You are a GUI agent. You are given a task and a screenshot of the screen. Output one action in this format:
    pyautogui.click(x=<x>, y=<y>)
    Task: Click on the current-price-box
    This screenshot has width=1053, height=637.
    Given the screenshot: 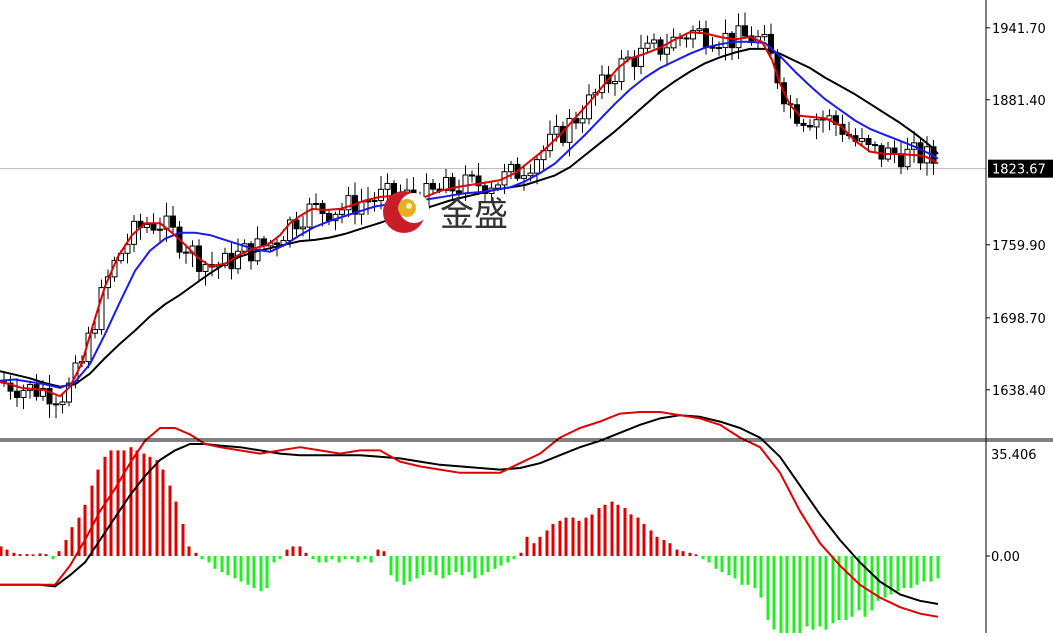 What is the action you would take?
    pyautogui.click(x=1020, y=168)
    